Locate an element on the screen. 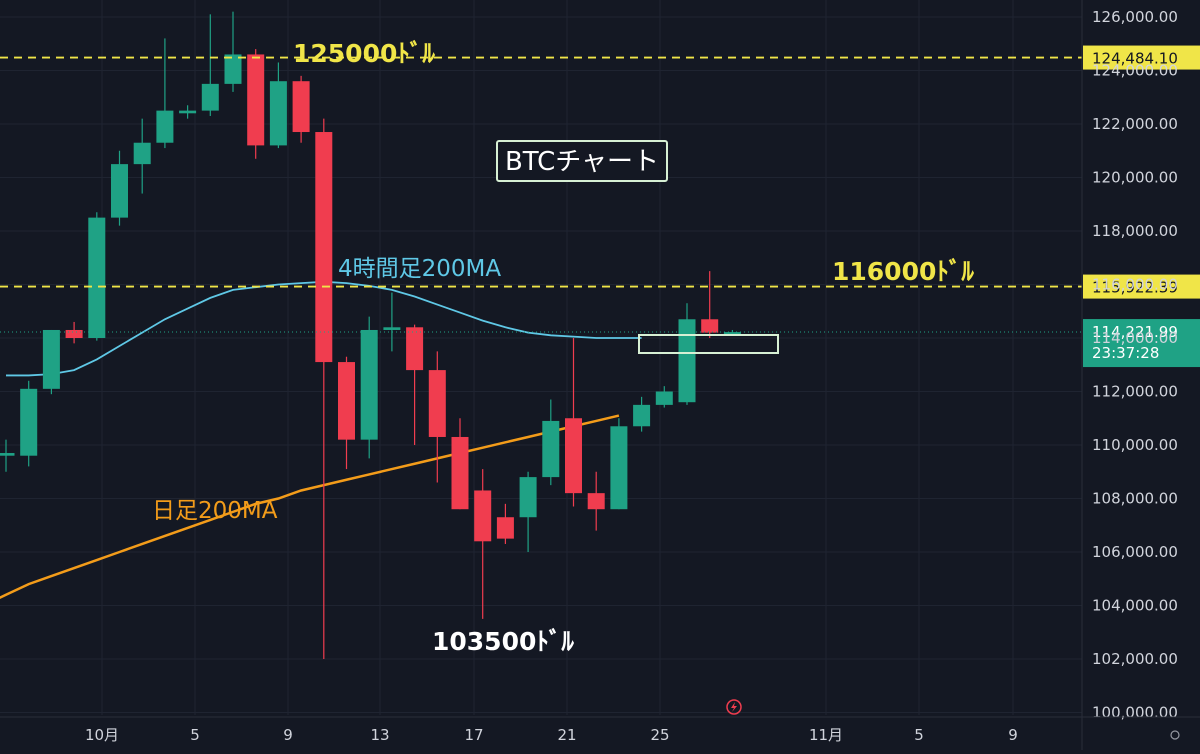 The image size is (1200, 754). annotation-116000: 116000ﾄﾞﾙ is located at coordinates (903, 271).